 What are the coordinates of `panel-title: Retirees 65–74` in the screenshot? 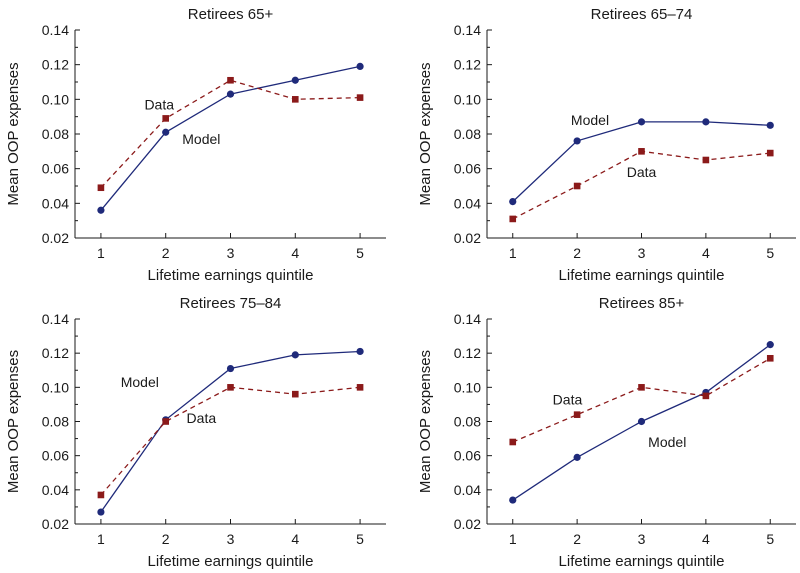 It's located at (642, 14).